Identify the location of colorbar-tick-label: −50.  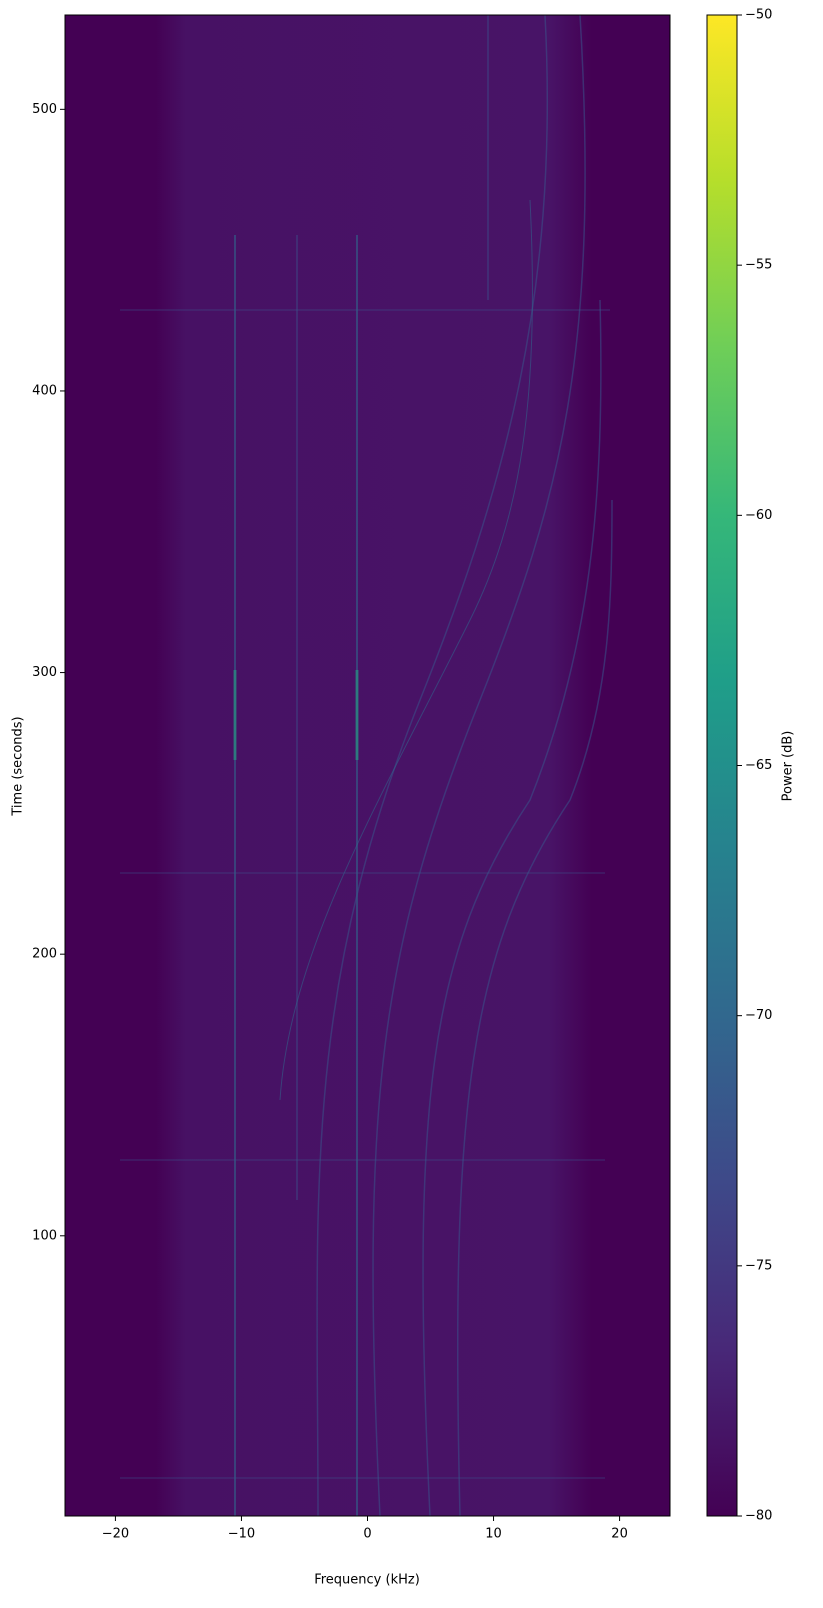
(758, 15).